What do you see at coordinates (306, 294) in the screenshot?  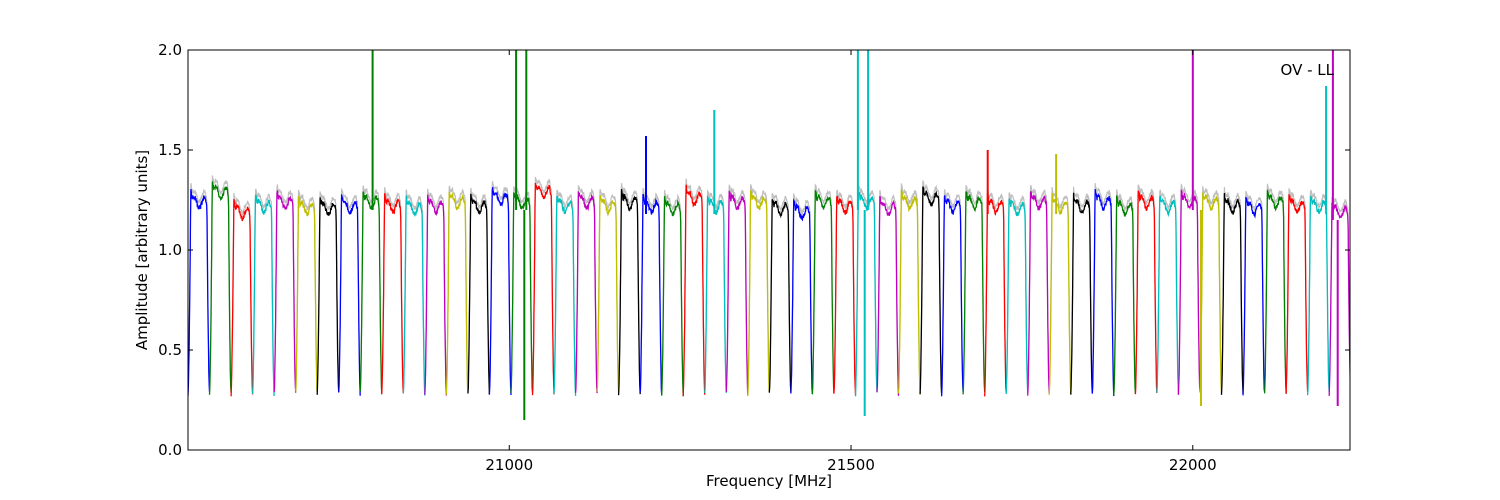 I see `channel-6-line` at bounding box center [306, 294].